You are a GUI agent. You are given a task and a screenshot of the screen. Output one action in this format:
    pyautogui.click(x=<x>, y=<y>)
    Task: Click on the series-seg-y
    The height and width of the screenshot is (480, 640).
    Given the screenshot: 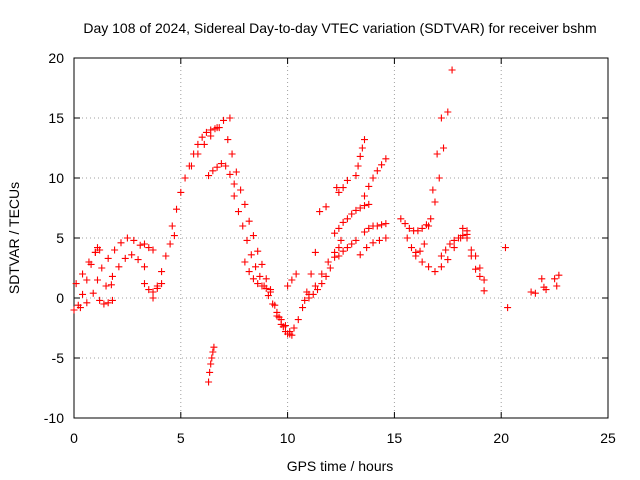 What is the action you would take?
    pyautogui.click(x=360, y=158)
    